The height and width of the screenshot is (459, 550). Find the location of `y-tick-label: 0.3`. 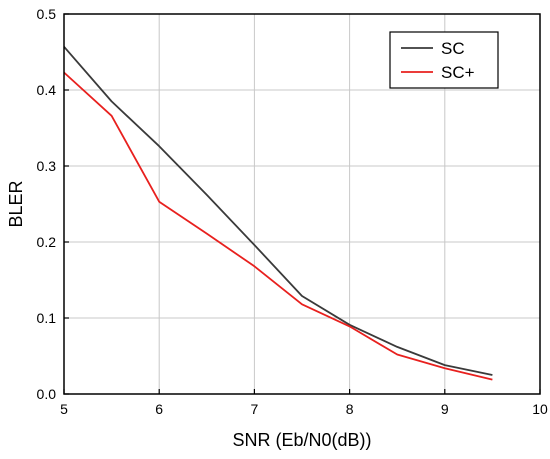

y-tick-label: 0.3 is located at coordinates (47, 166).